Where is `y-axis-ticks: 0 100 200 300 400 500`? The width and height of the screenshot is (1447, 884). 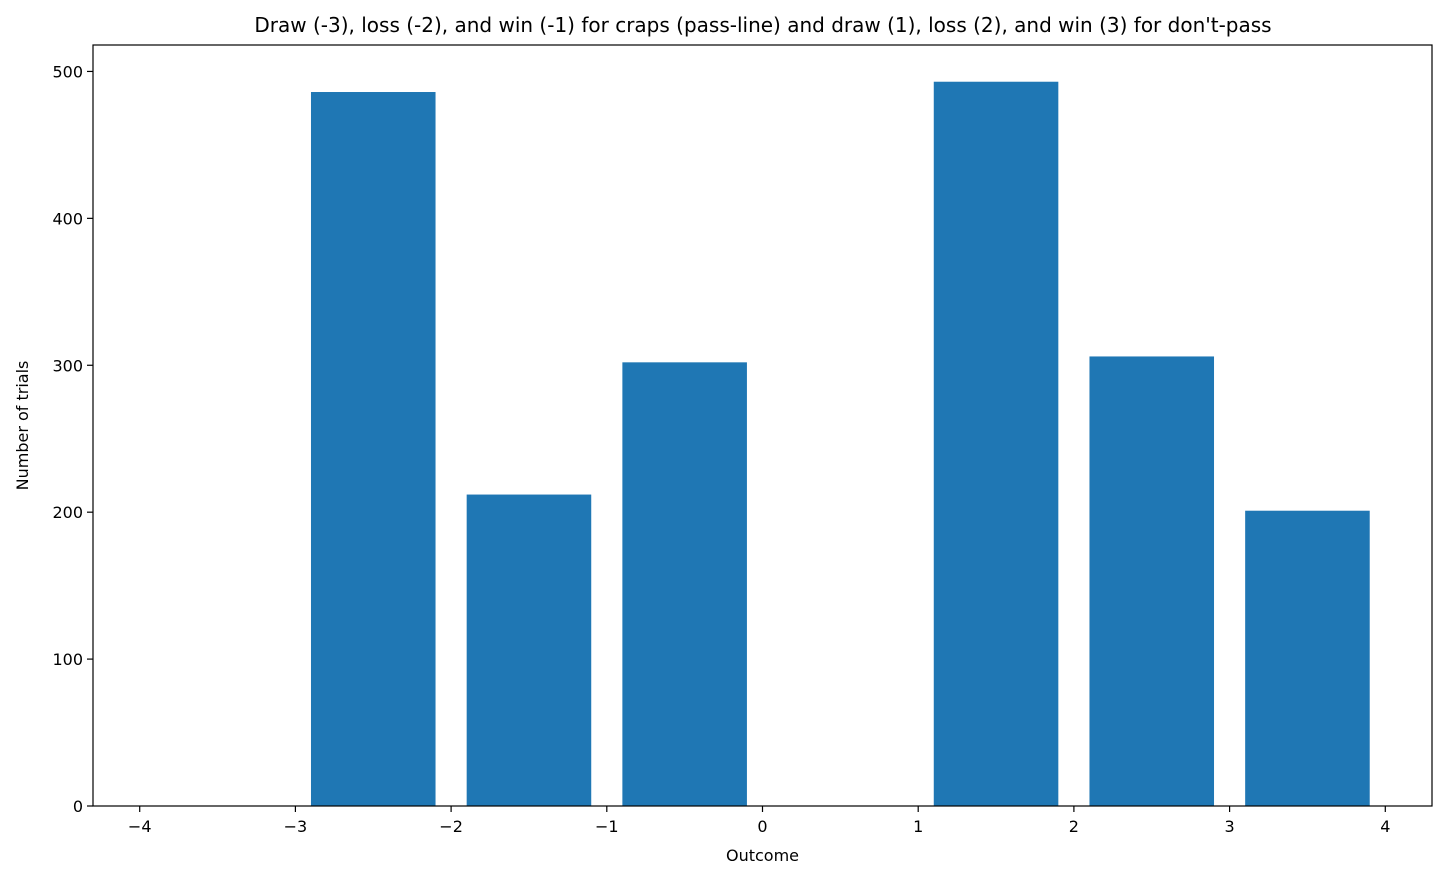
y-axis-ticks: 0 100 200 300 400 500 is located at coordinates (72, 439).